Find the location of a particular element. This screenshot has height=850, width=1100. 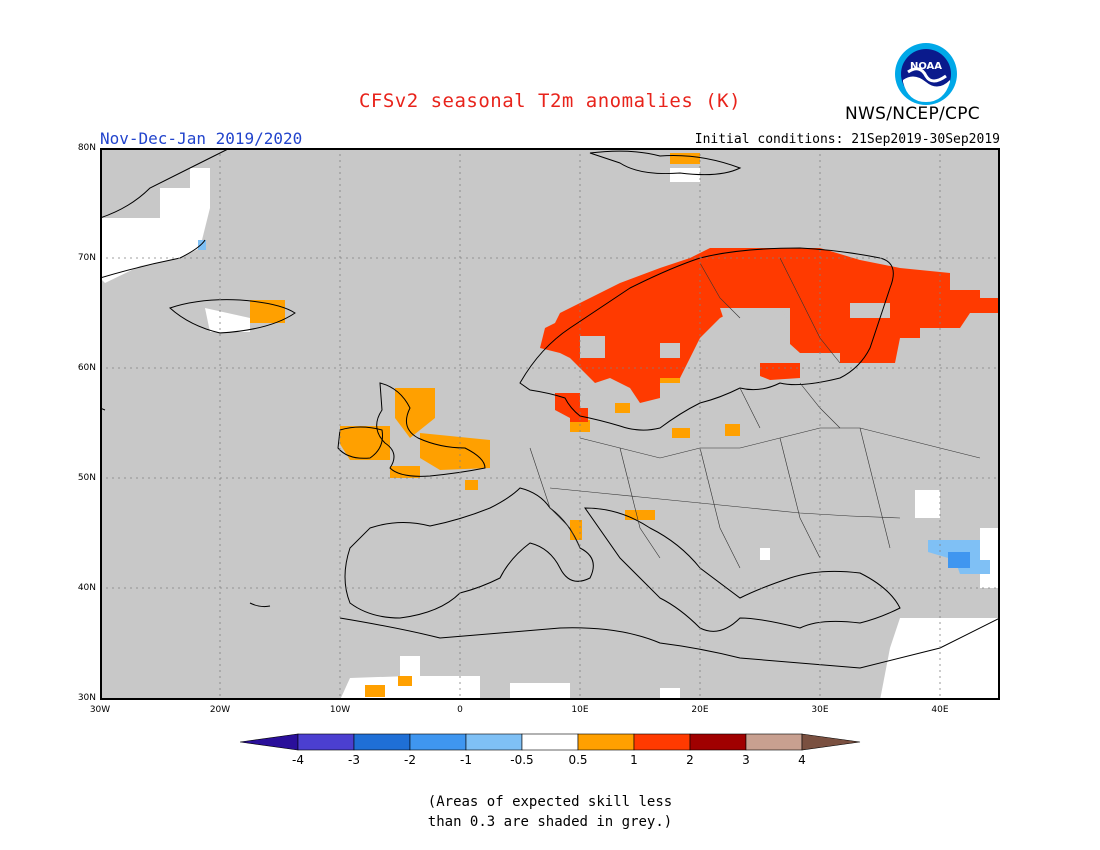

agency-label: NWS/NCEP/CPC is located at coordinates (912, 114).